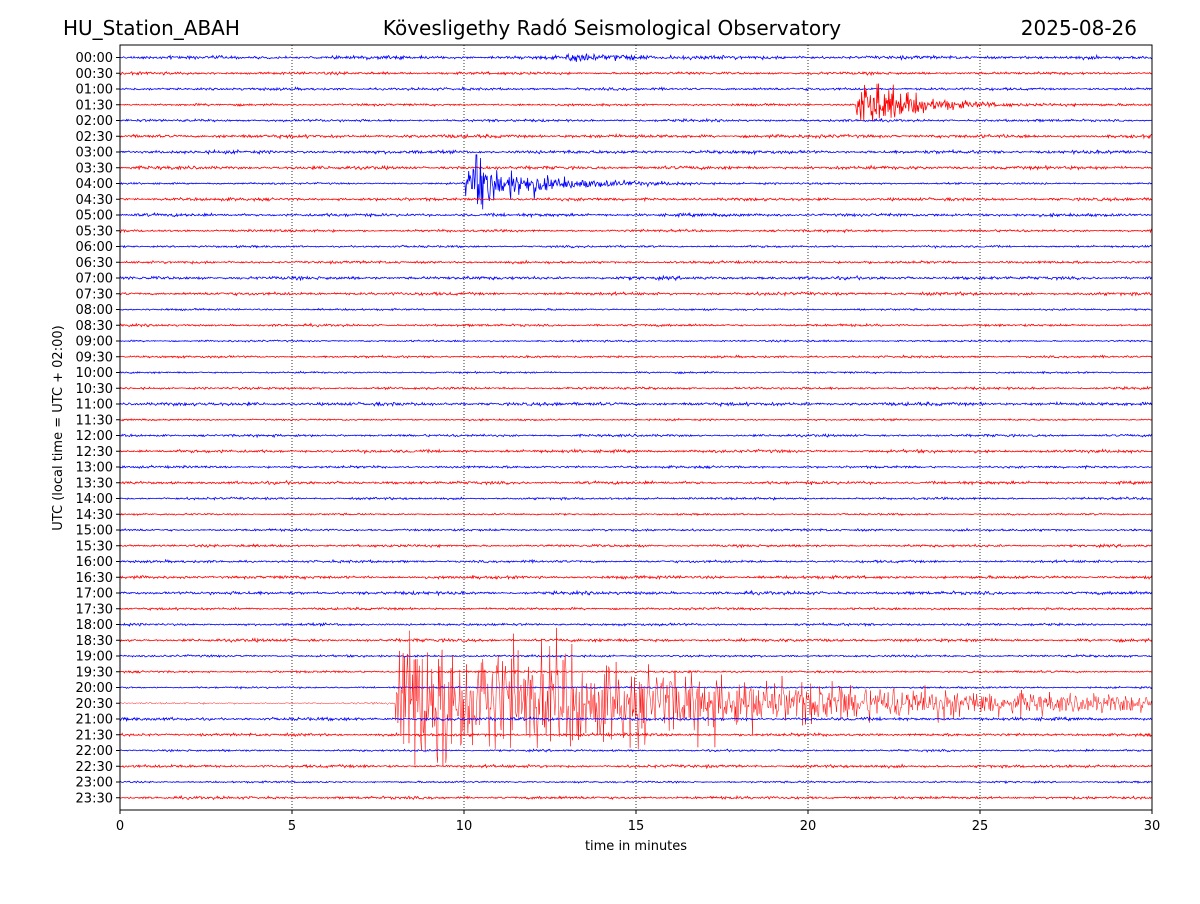 Image resolution: width=1200 pixels, height=904 pixels. I want to click on y-tick-label: 23:00, so click(94, 783).